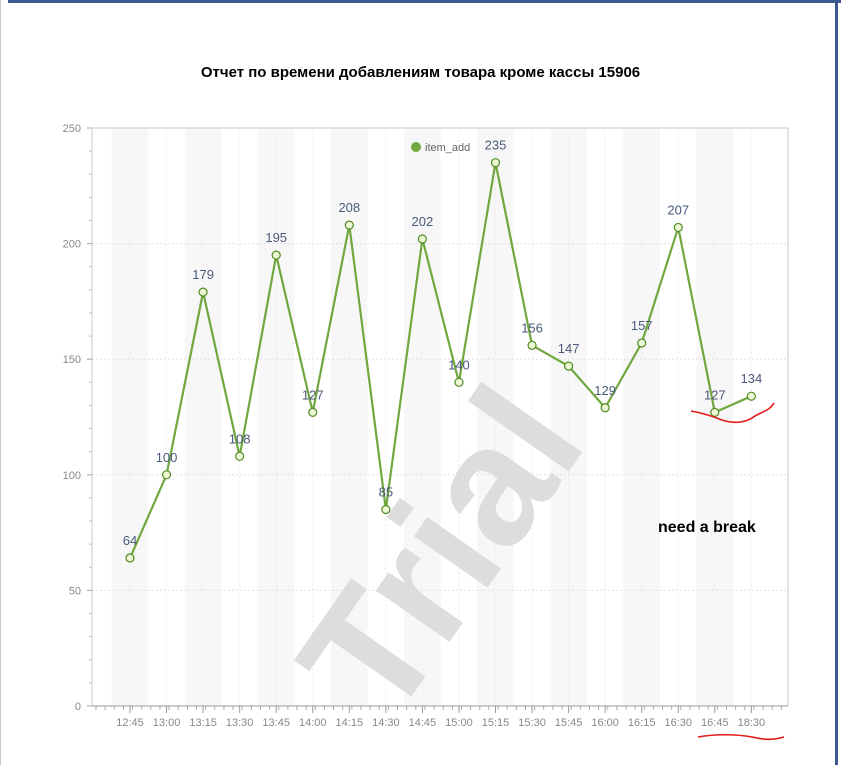 This screenshot has width=841, height=765. What do you see at coordinates (240, 438) in the screenshot?
I see `data-label: 108` at bounding box center [240, 438].